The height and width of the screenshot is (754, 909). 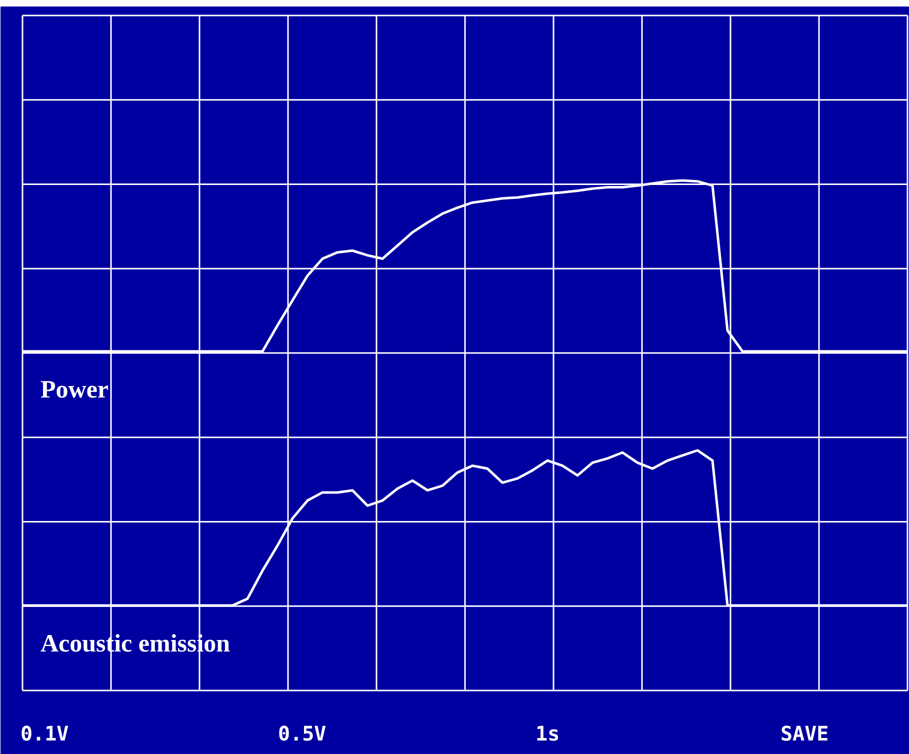 What do you see at coordinates (74, 390) in the screenshot?
I see `series-label: Power` at bounding box center [74, 390].